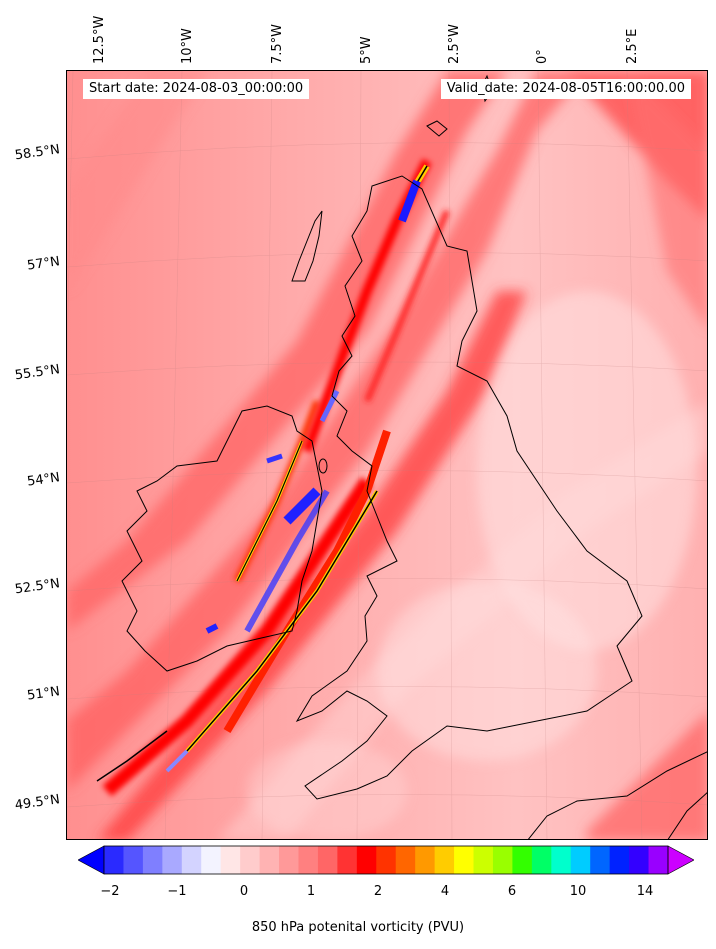 This screenshot has width=716, height=949. What do you see at coordinates (512, 891) in the screenshot?
I see `colorbar-tick-6: 6` at bounding box center [512, 891].